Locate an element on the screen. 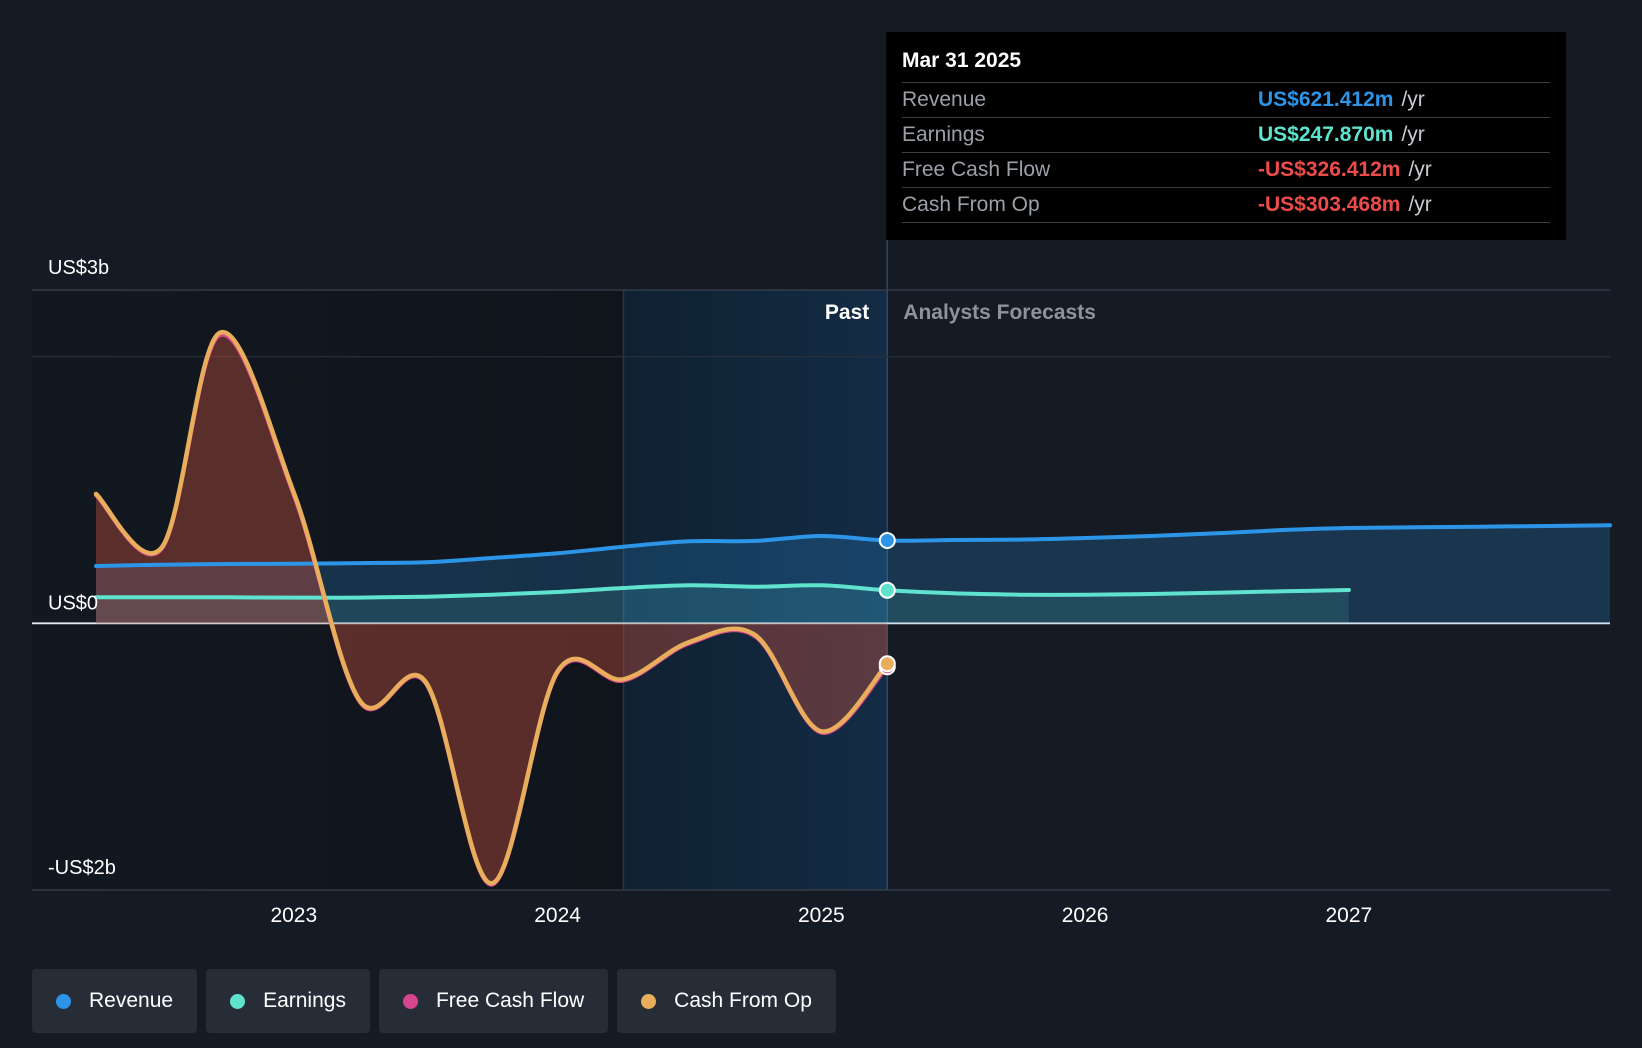 The height and width of the screenshot is (1048, 1642). y-tick-label: US$0 is located at coordinates (73, 603).